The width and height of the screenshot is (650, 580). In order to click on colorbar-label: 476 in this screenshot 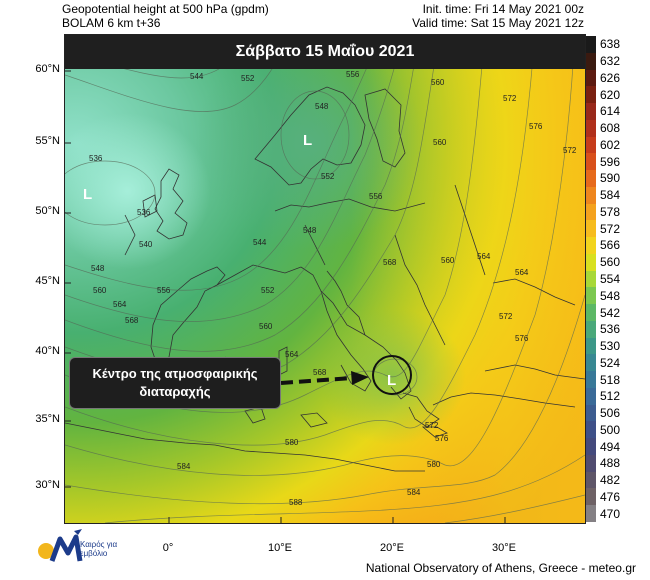, I will do `click(610, 496)`.